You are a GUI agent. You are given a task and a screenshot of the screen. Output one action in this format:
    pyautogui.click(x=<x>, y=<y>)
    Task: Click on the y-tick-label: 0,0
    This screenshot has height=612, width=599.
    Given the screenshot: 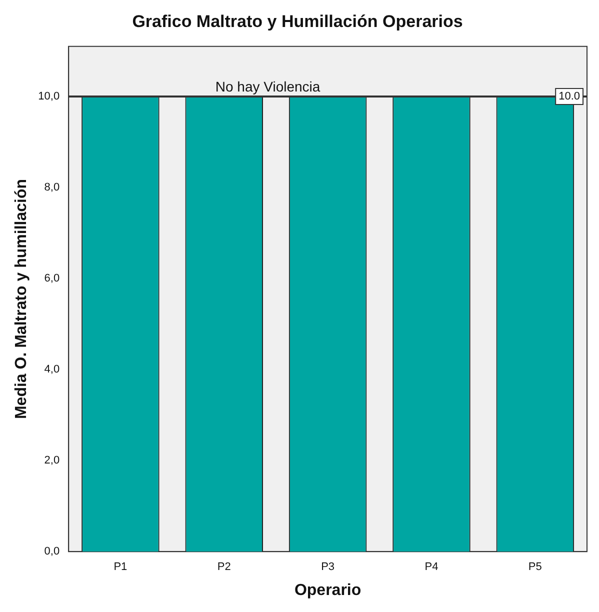 What is the action you would take?
    pyautogui.click(x=52, y=552)
    